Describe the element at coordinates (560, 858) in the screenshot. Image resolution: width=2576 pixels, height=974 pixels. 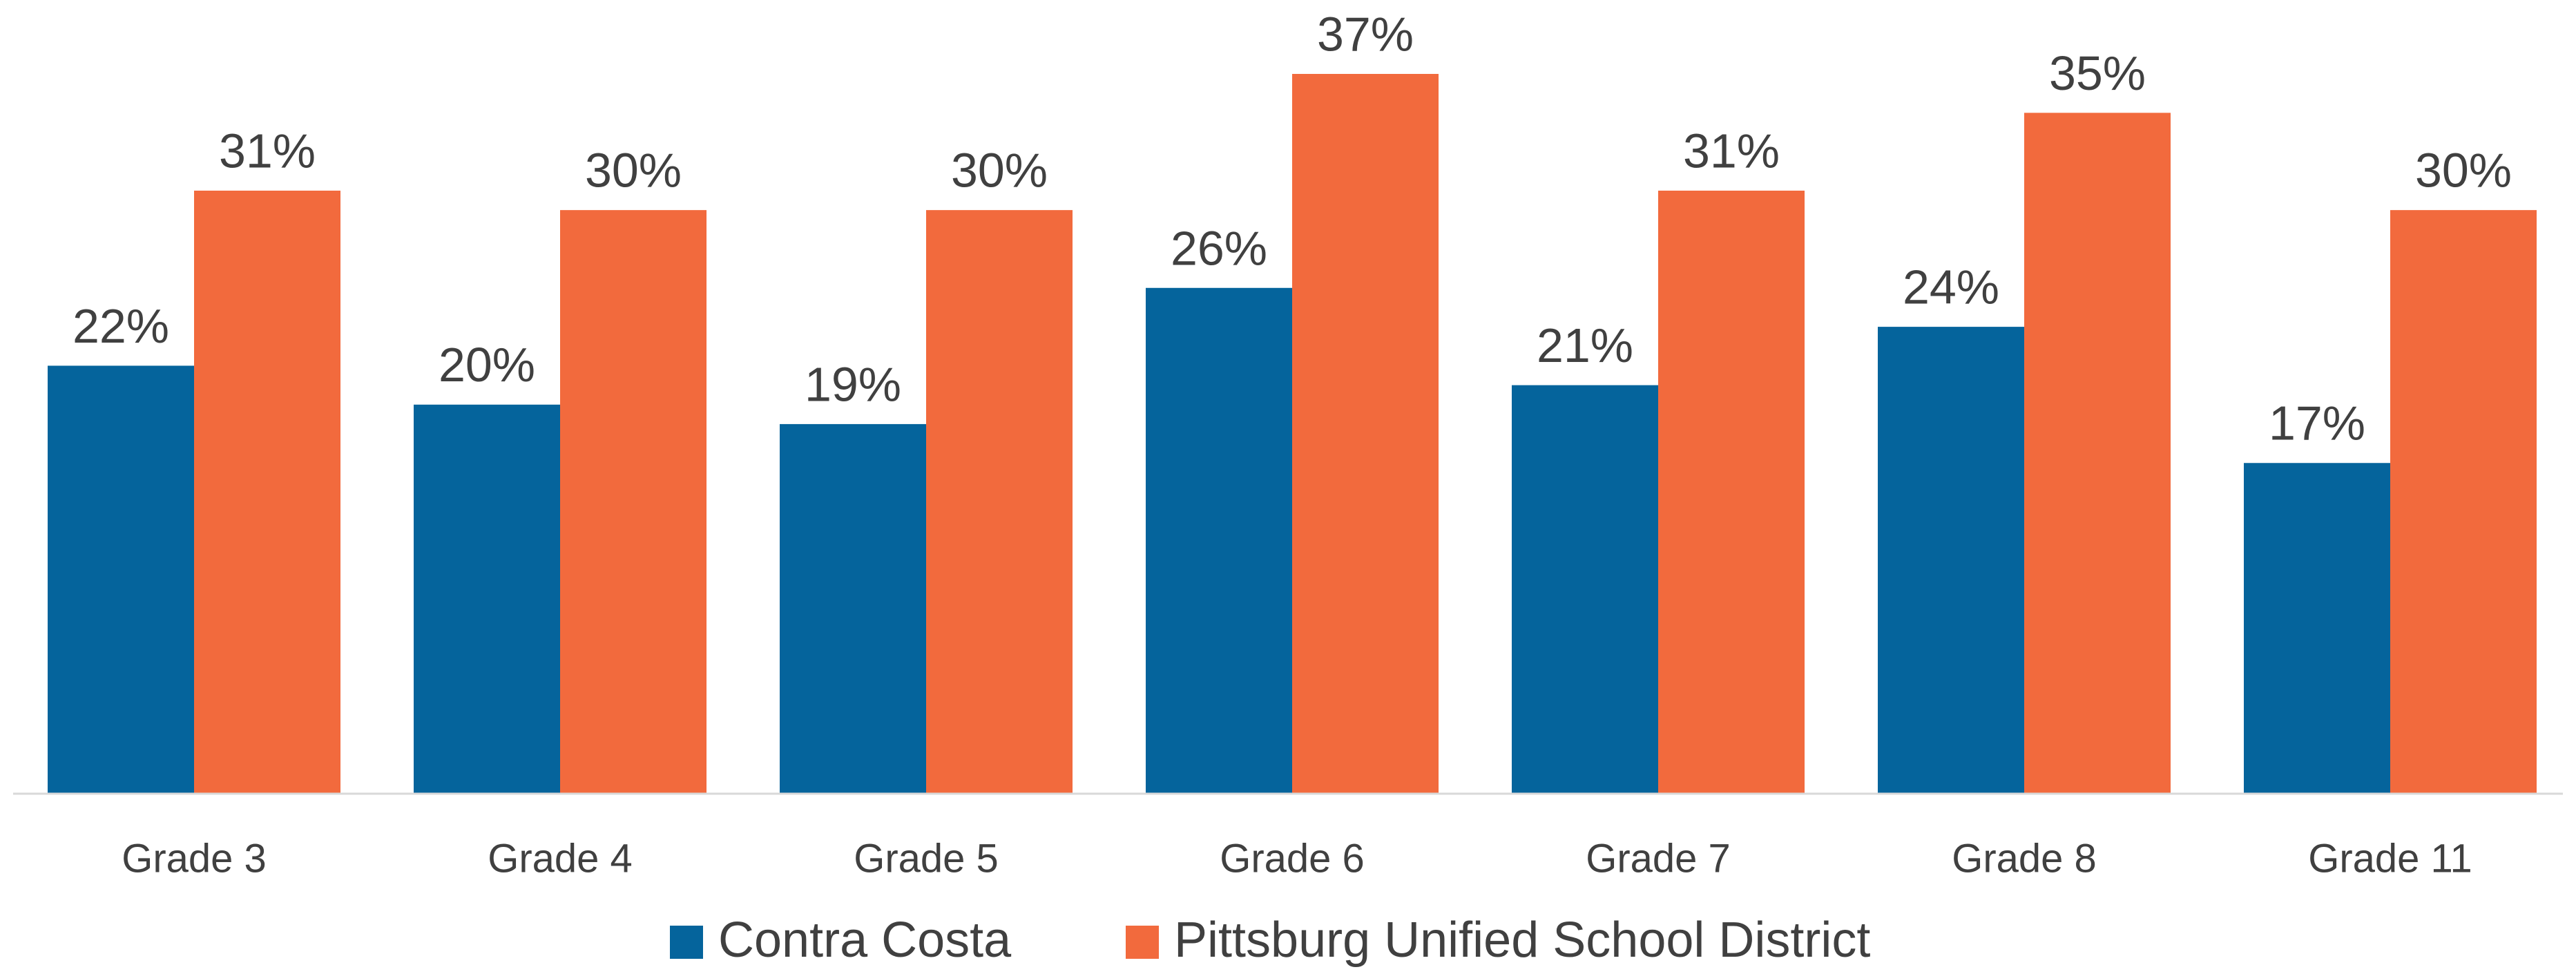
I see `x-tick-label: Grade 4` at that location.